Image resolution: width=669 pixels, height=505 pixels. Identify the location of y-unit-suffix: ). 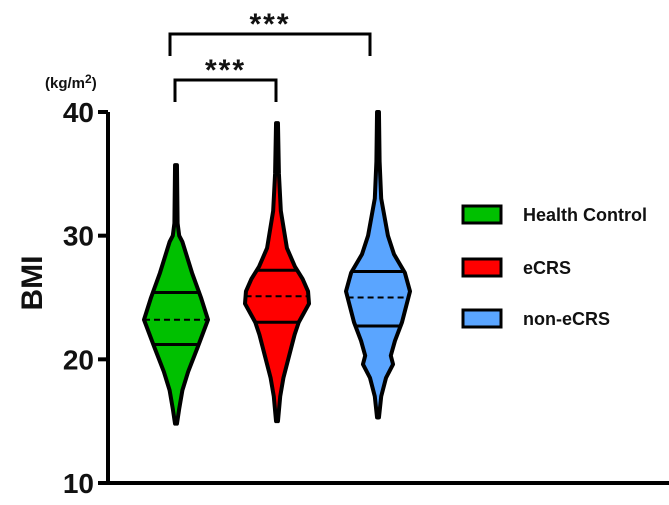
(94, 83).